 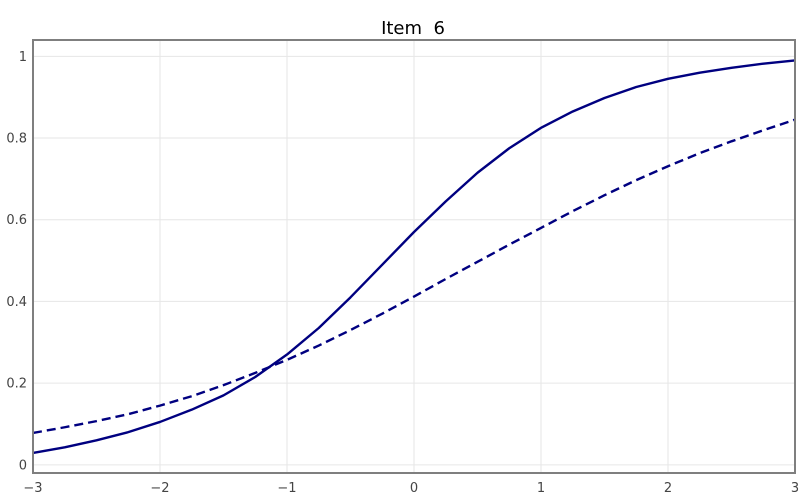 What do you see at coordinates (413, 28) in the screenshot?
I see `chart-title: Item 6` at bounding box center [413, 28].